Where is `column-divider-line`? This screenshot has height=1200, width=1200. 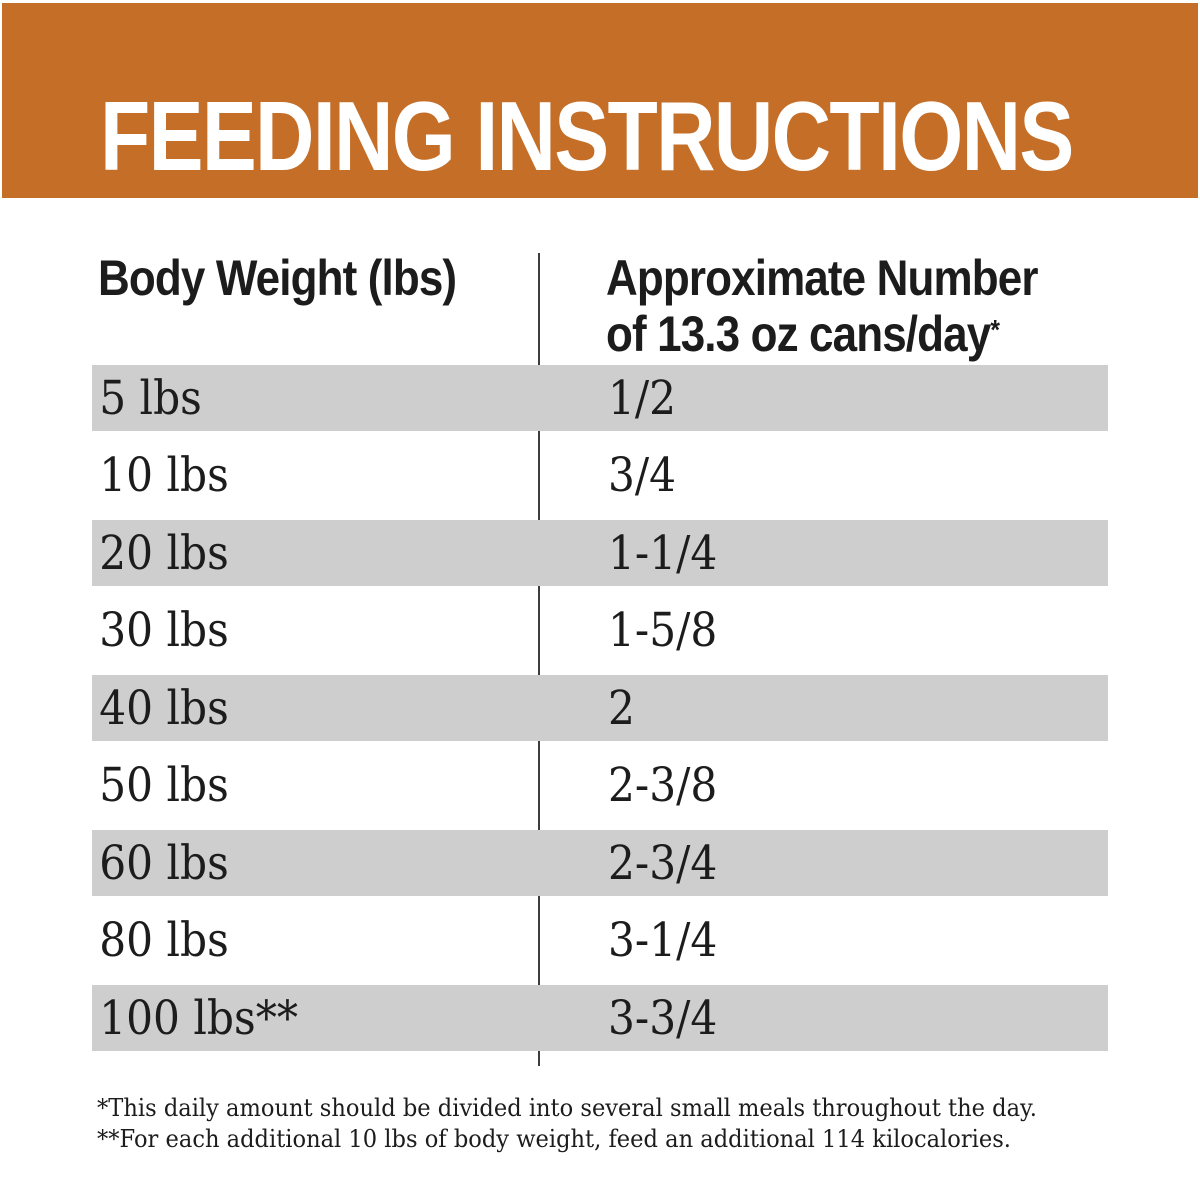
column-divider-line is located at coordinates (539, 659).